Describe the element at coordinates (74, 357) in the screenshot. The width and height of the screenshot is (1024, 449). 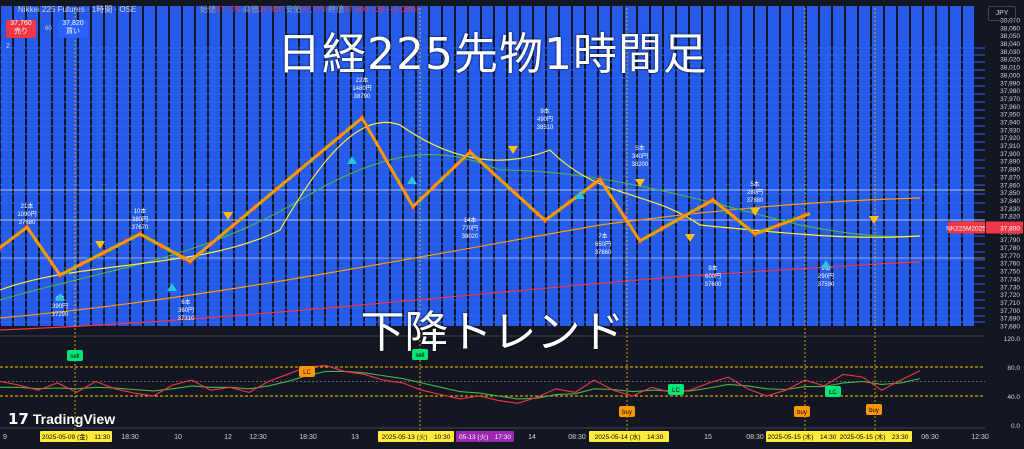
I see `signal-badge-label: sell` at that location.